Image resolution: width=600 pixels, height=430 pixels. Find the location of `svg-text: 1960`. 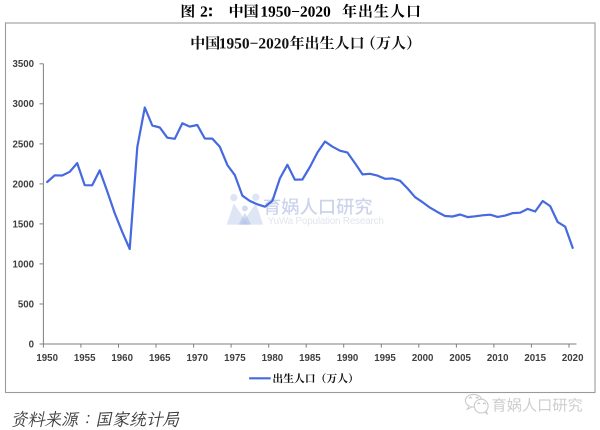

svg-text: 1960 is located at coordinates (122, 358).